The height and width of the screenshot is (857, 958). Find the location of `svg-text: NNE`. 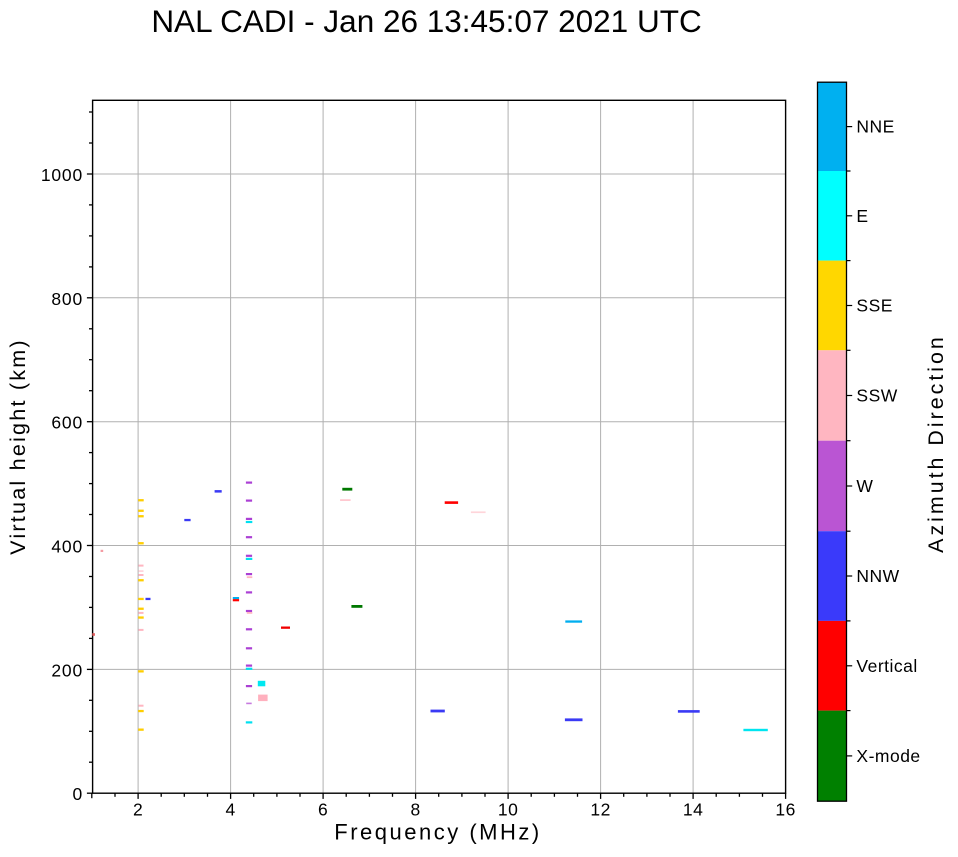

svg-text: NNE is located at coordinates (875, 127).